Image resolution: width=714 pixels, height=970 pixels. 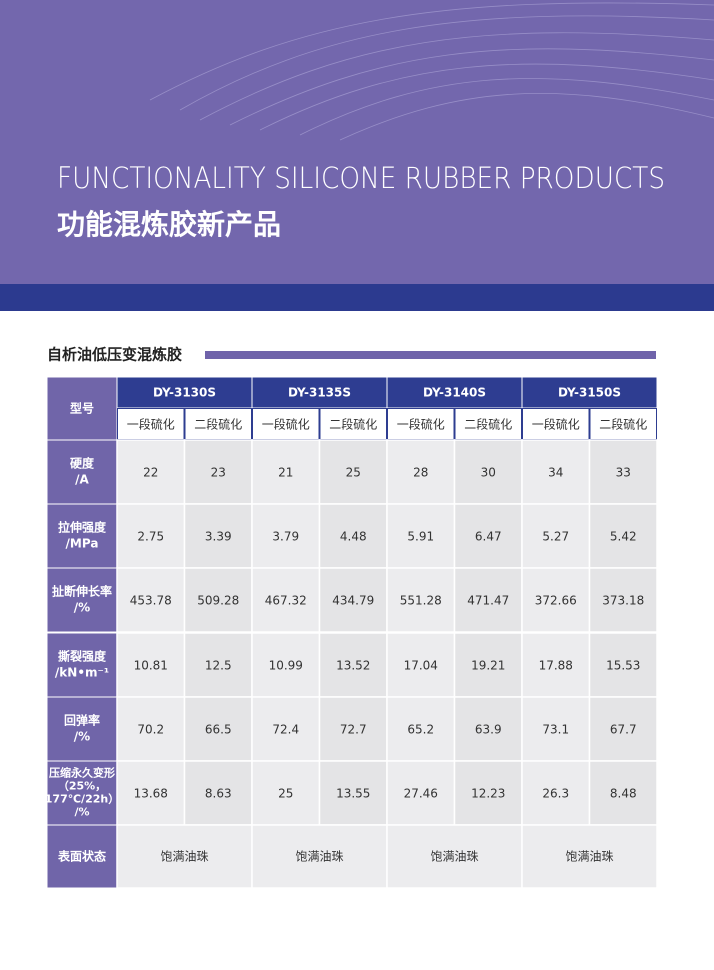 What do you see at coordinates (353, 601) in the screenshot?
I see `data-value: 434.79` at bounding box center [353, 601].